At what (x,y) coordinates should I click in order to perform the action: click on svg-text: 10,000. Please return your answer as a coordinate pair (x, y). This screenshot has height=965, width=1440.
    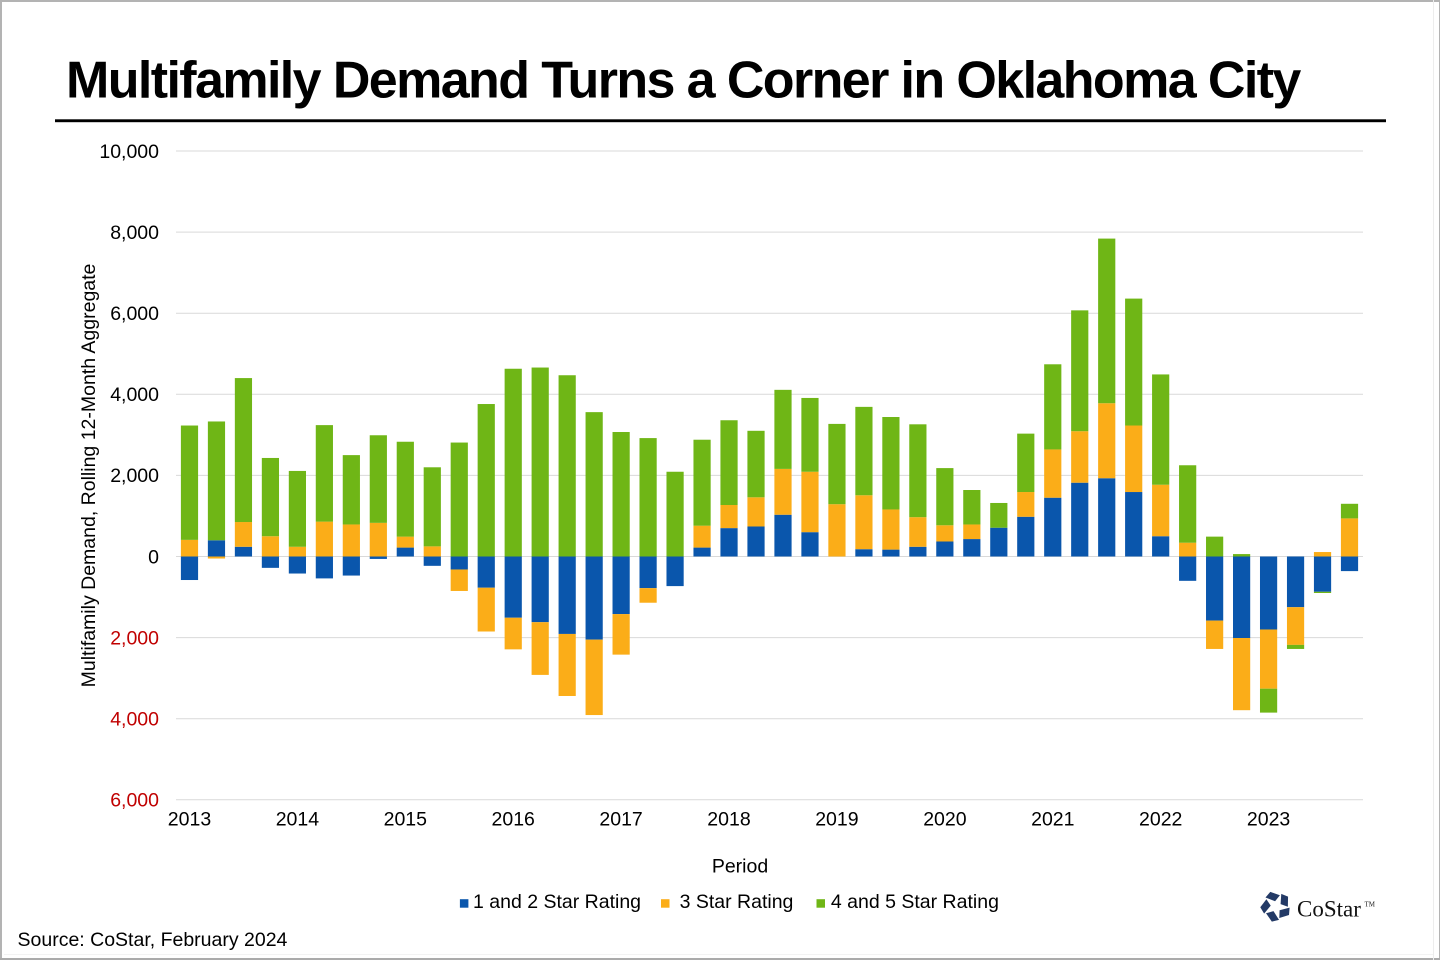
    Looking at the image, I should click on (129, 152).